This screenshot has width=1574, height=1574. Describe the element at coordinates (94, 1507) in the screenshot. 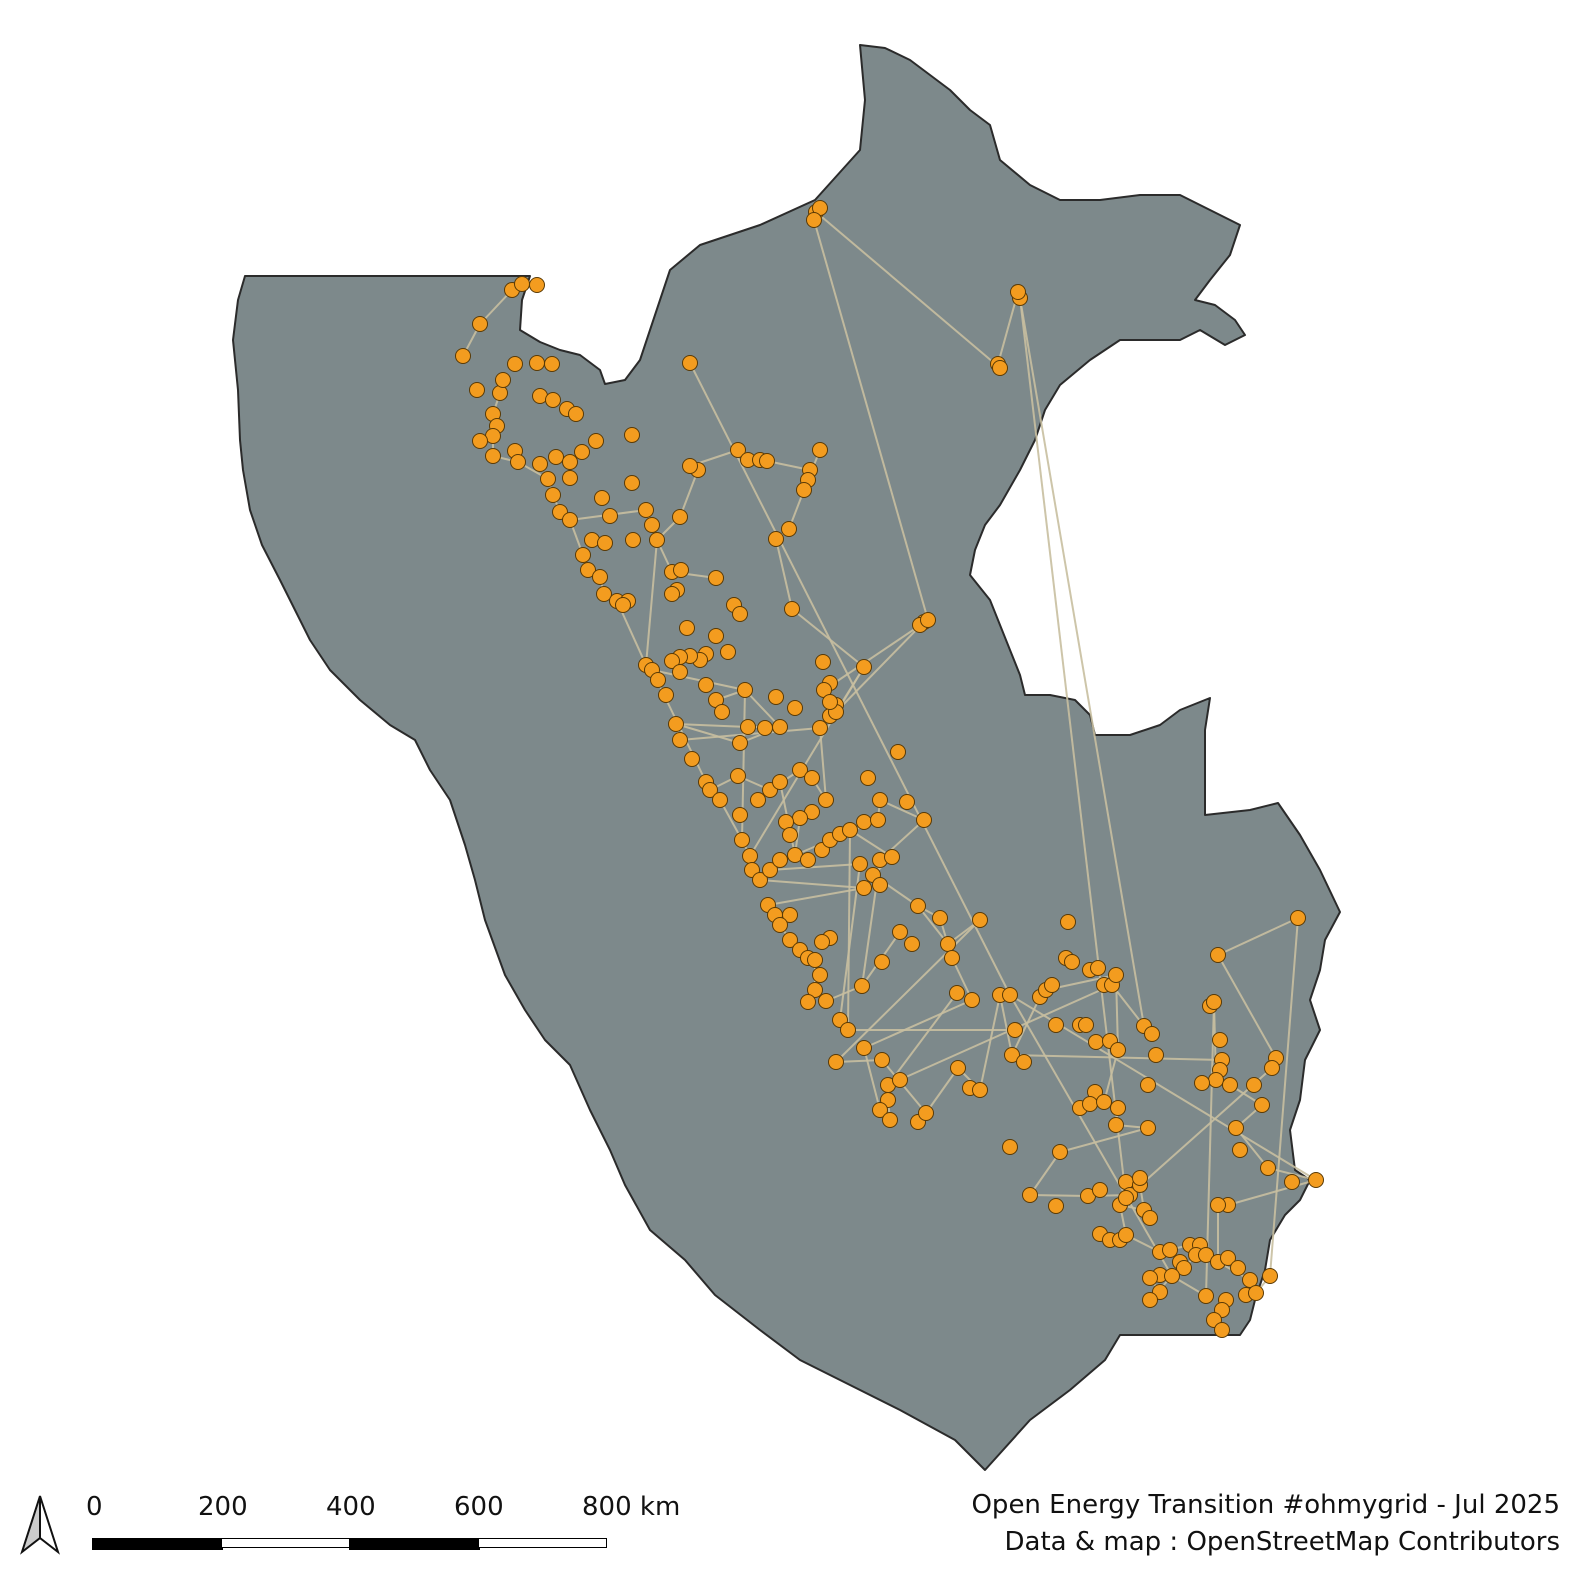

I see `scale-label-0: 0` at that location.